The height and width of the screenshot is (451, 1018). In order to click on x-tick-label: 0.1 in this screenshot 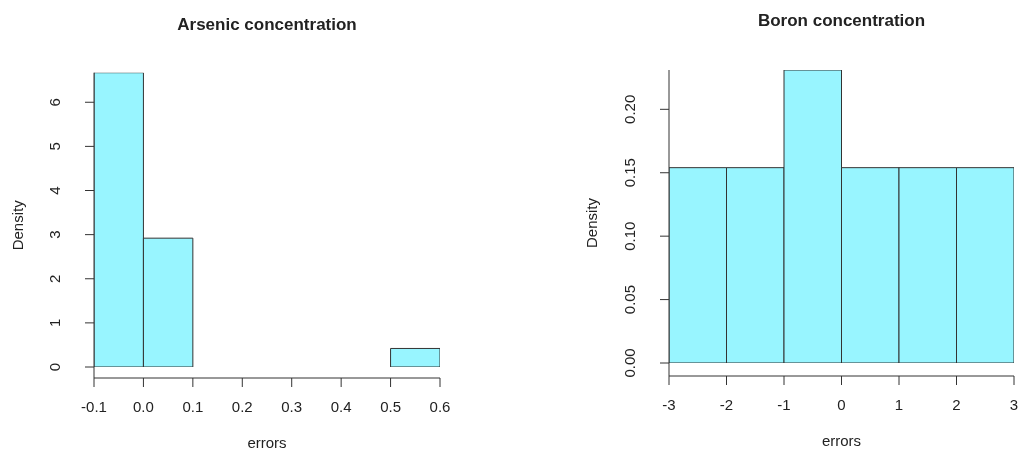, I will do `click(193, 406)`.